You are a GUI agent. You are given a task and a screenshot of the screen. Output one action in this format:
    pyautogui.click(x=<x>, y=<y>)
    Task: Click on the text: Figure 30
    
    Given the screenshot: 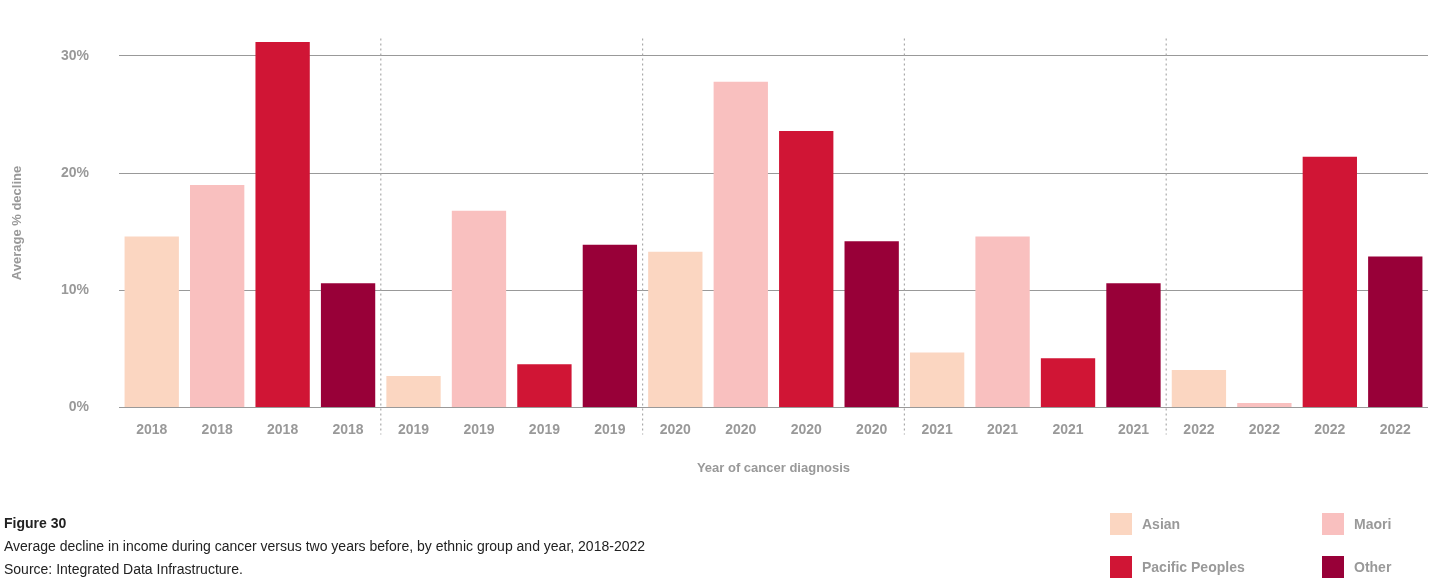 What is the action you would take?
    pyautogui.click(x=36, y=523)
    